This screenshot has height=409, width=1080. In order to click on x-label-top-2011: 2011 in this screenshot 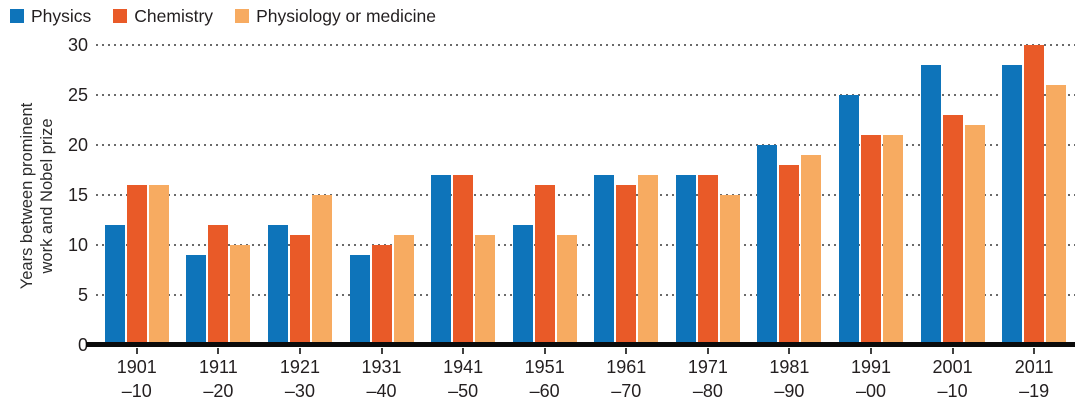, I will do `click(1034, 367)`.